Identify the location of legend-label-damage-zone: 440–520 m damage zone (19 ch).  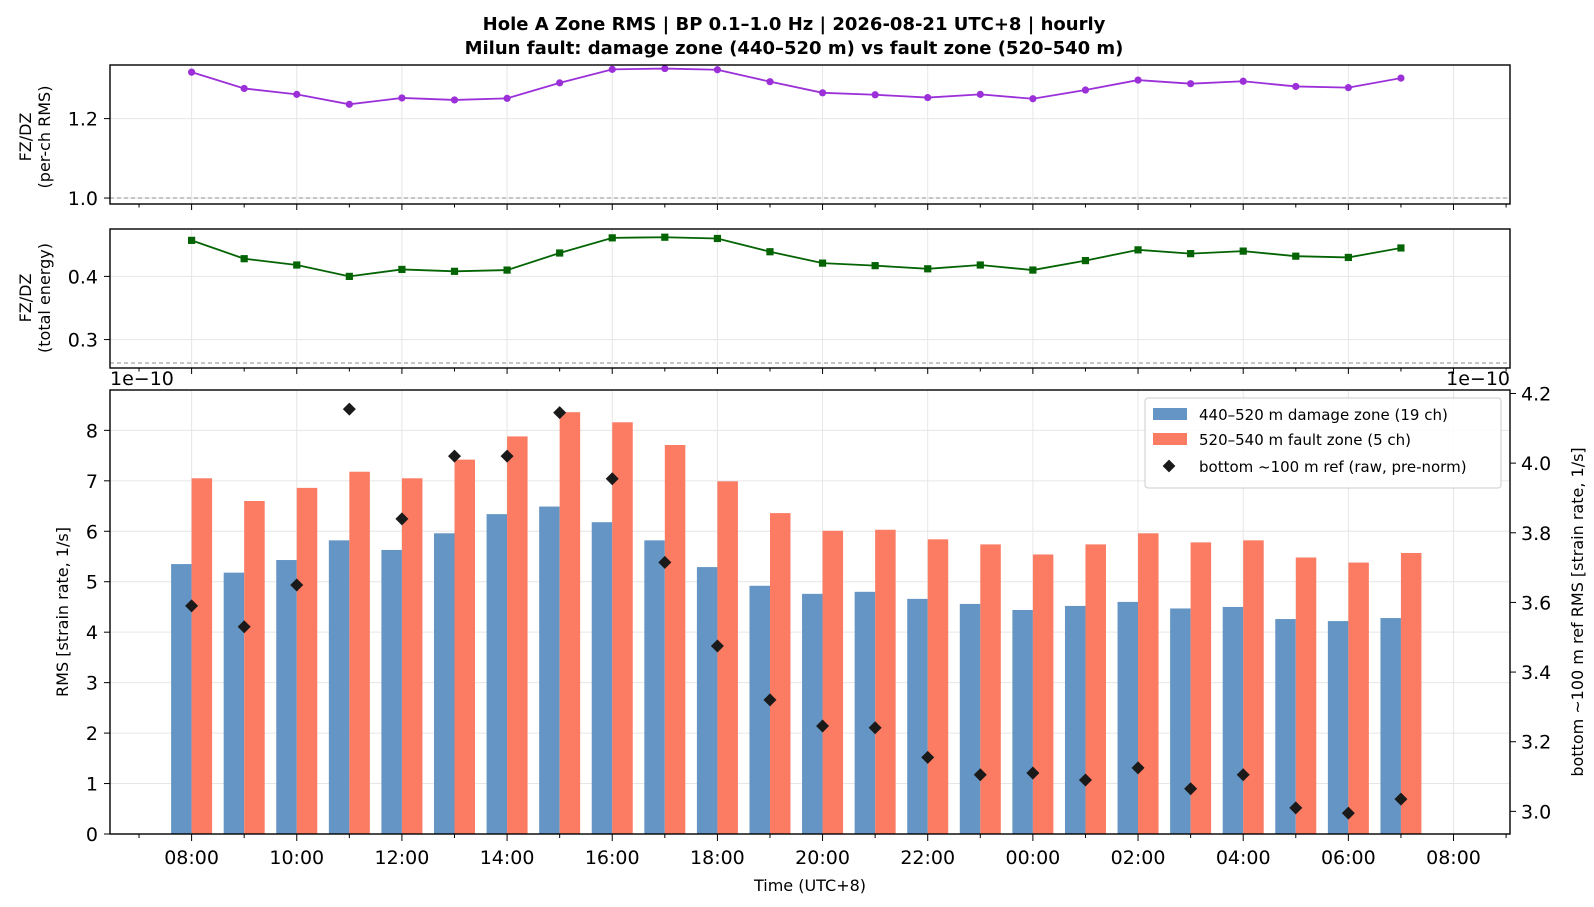
(1323, 415).